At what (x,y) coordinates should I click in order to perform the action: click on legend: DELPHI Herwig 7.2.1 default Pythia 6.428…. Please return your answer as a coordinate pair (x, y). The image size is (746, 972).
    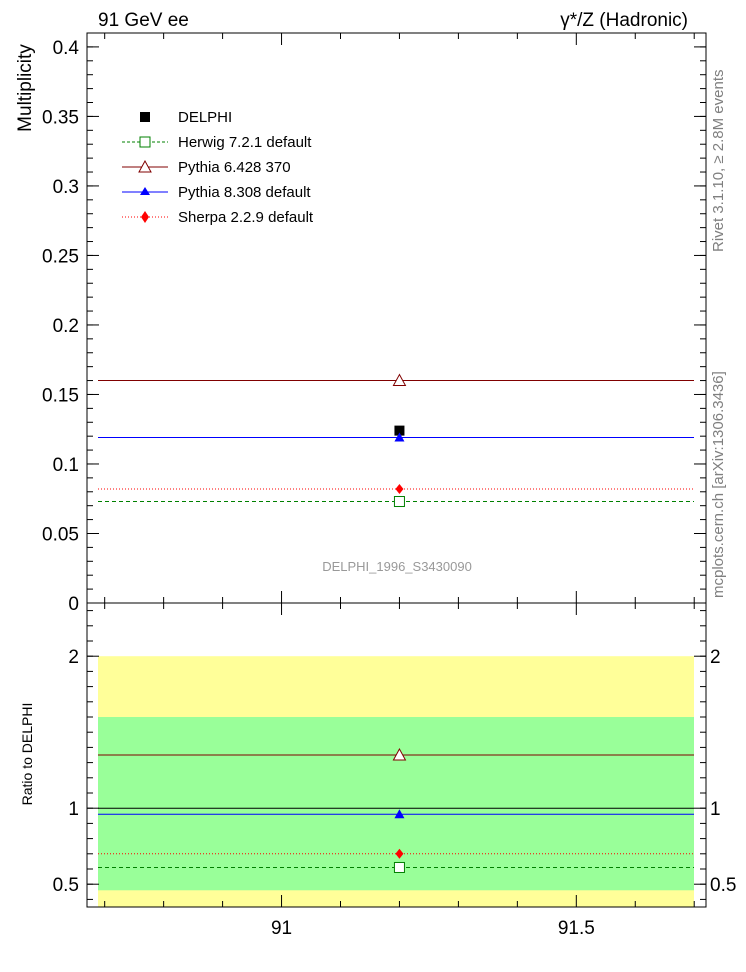
    Looking at the image, I should click on (218, 167).